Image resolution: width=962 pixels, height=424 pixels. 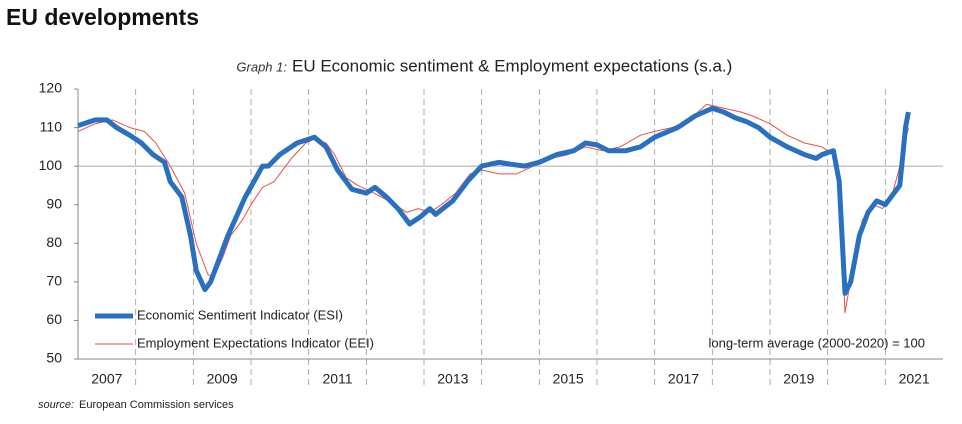 What do you see at coordinates (102, 17) in the screenshot?
I see `page-title: EU developments` at bounding box center [102, 17].